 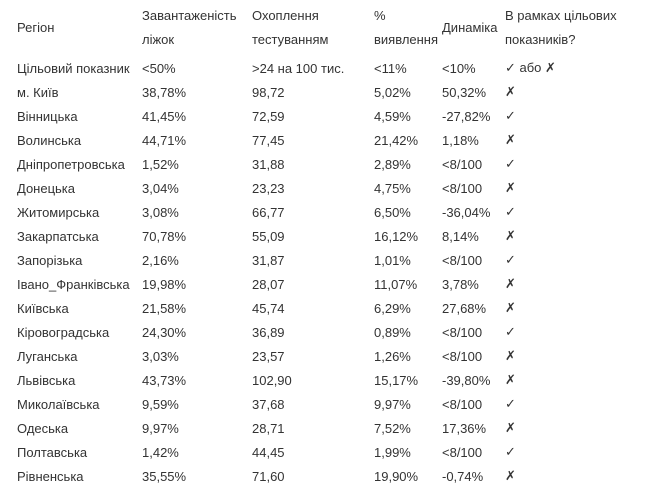 What do you see at coordinates (327, 212) in the screenshot?
I see `table-row: Житомирська 3,08% 66,77 6,50% -36,04% ✓` at bounding box center [327, 212].